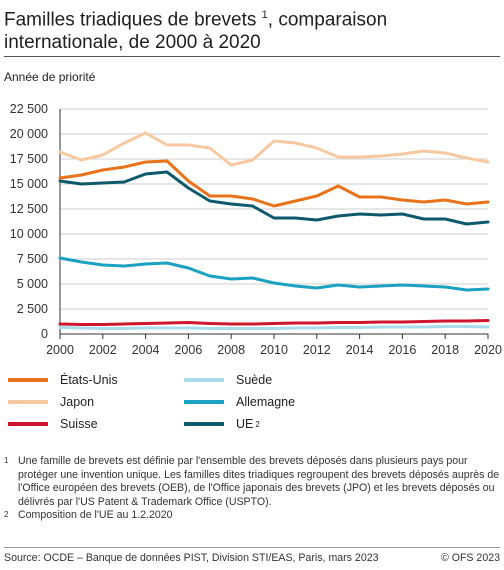 This screenshot has height=570, width=504. Describe the element at coordinates (32, 284) in the screenshot. I see `y-tick-label: 5 000` at that location.